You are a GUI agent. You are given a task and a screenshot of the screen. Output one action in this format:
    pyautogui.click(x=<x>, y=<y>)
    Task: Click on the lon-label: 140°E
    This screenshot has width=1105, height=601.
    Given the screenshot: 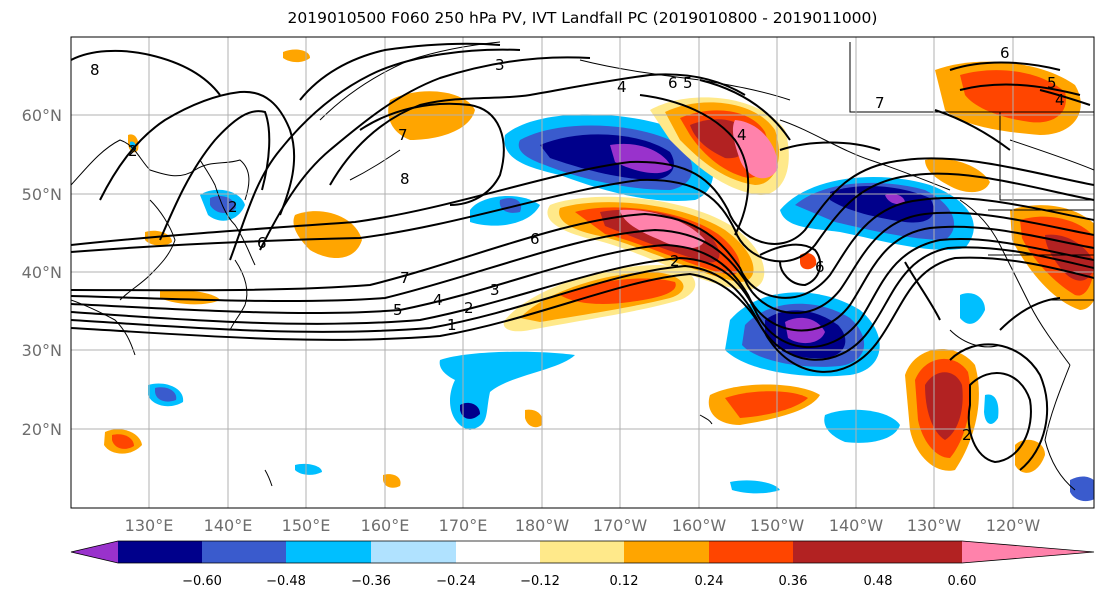 What is the action you would take?
    pyautogui.click(x=228, y=525)
    